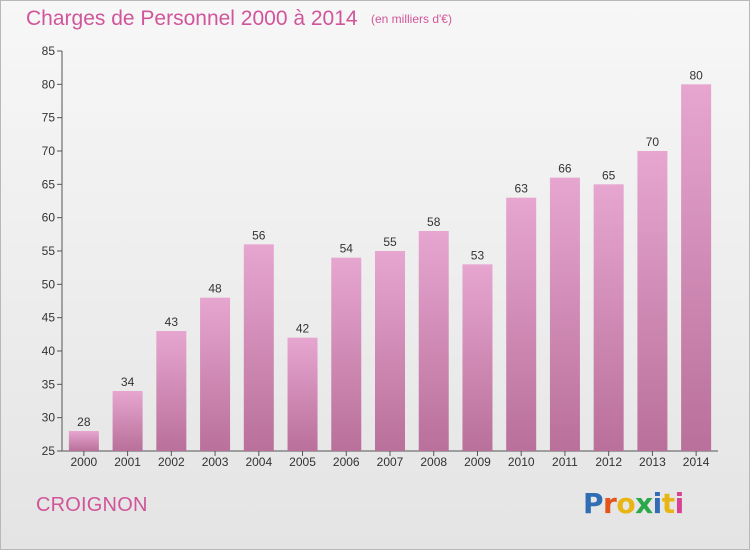 The image size is (750, 550). Describe the element at coordinates (696, 267) in the screenshot. I see `bar-2014` at that location.